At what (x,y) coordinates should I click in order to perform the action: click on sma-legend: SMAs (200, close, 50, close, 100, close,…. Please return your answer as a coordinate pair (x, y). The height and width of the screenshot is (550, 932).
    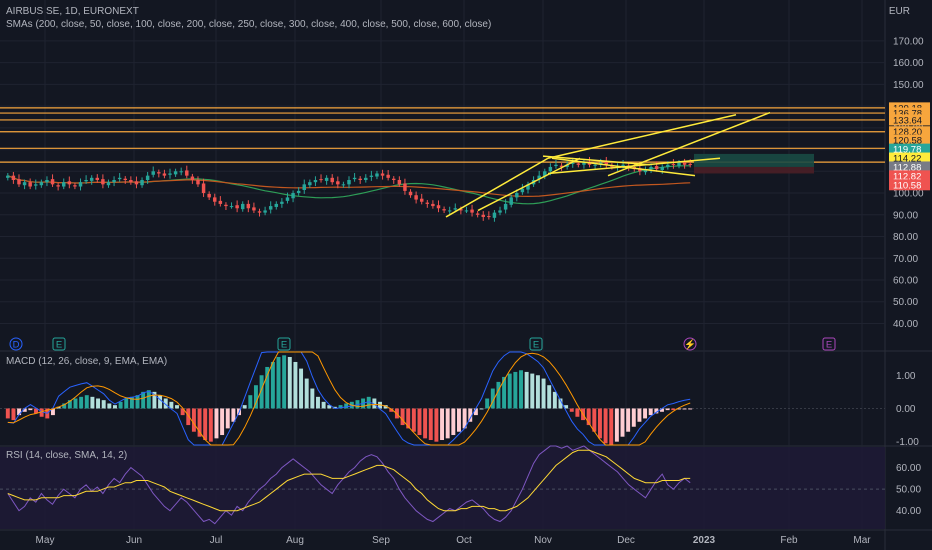
    Looking at the image, I should click on (249, 24).